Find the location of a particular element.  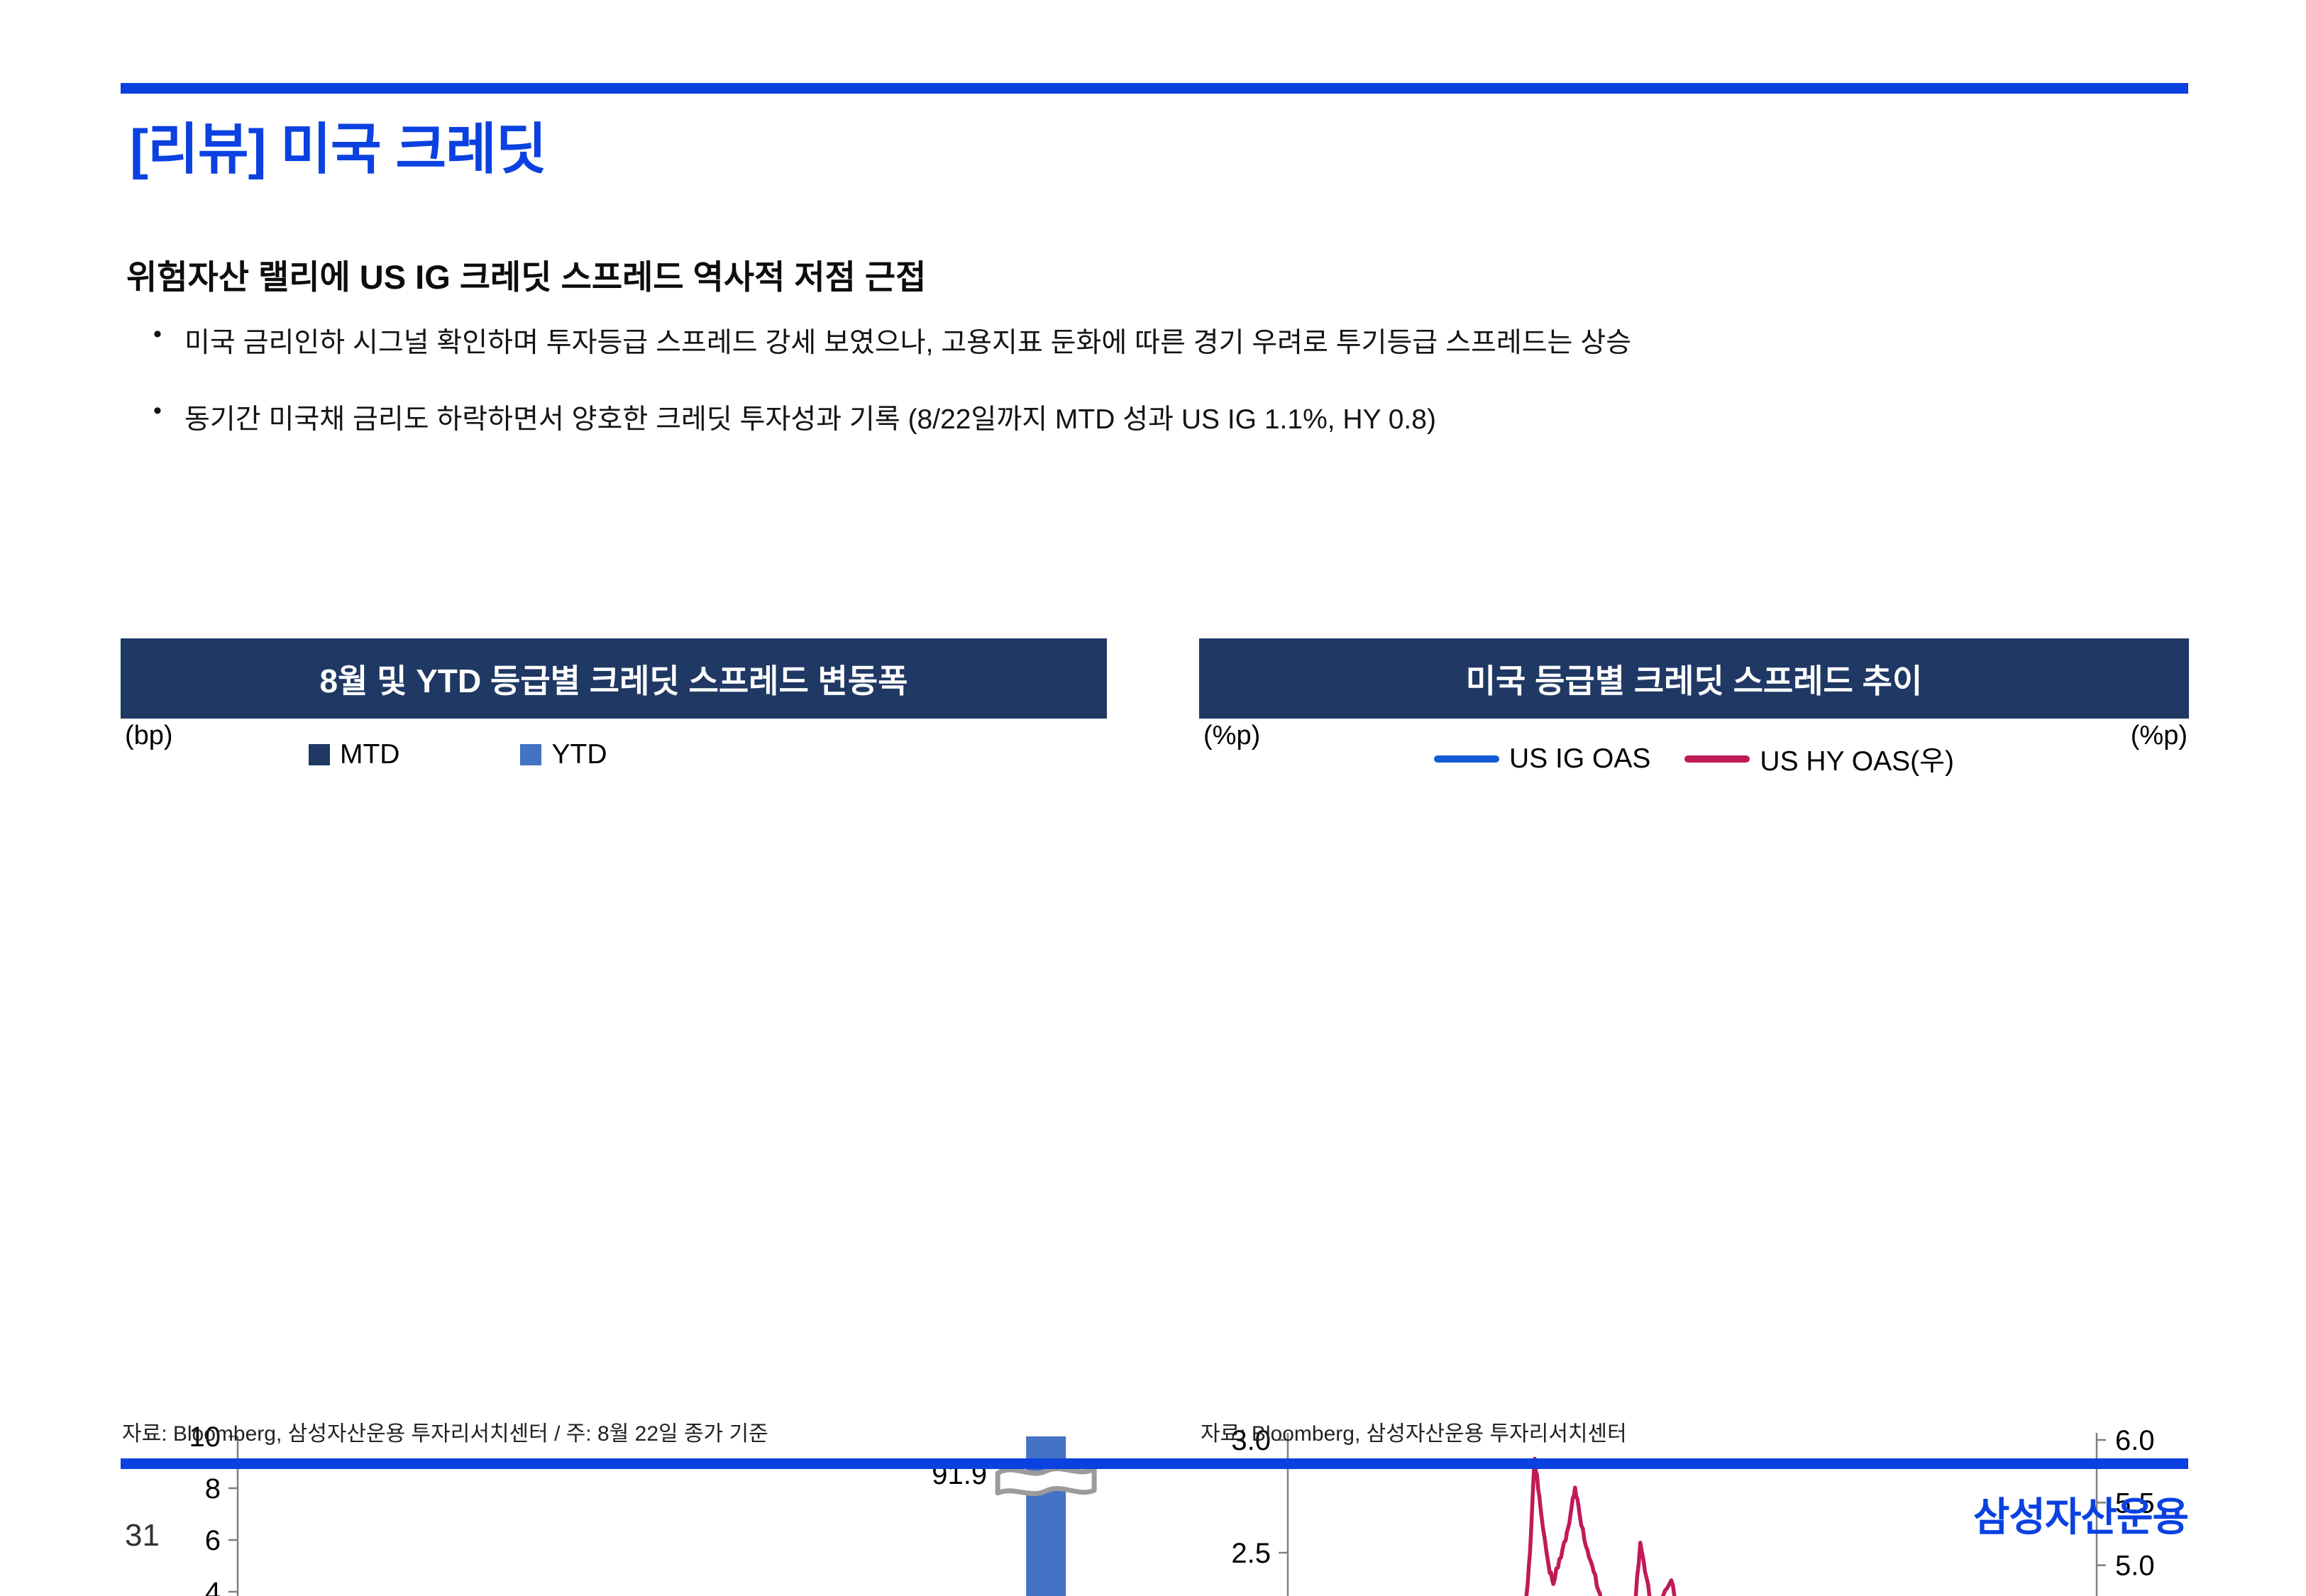

mtd-legend-swatch is located at coordinates (319, 754).